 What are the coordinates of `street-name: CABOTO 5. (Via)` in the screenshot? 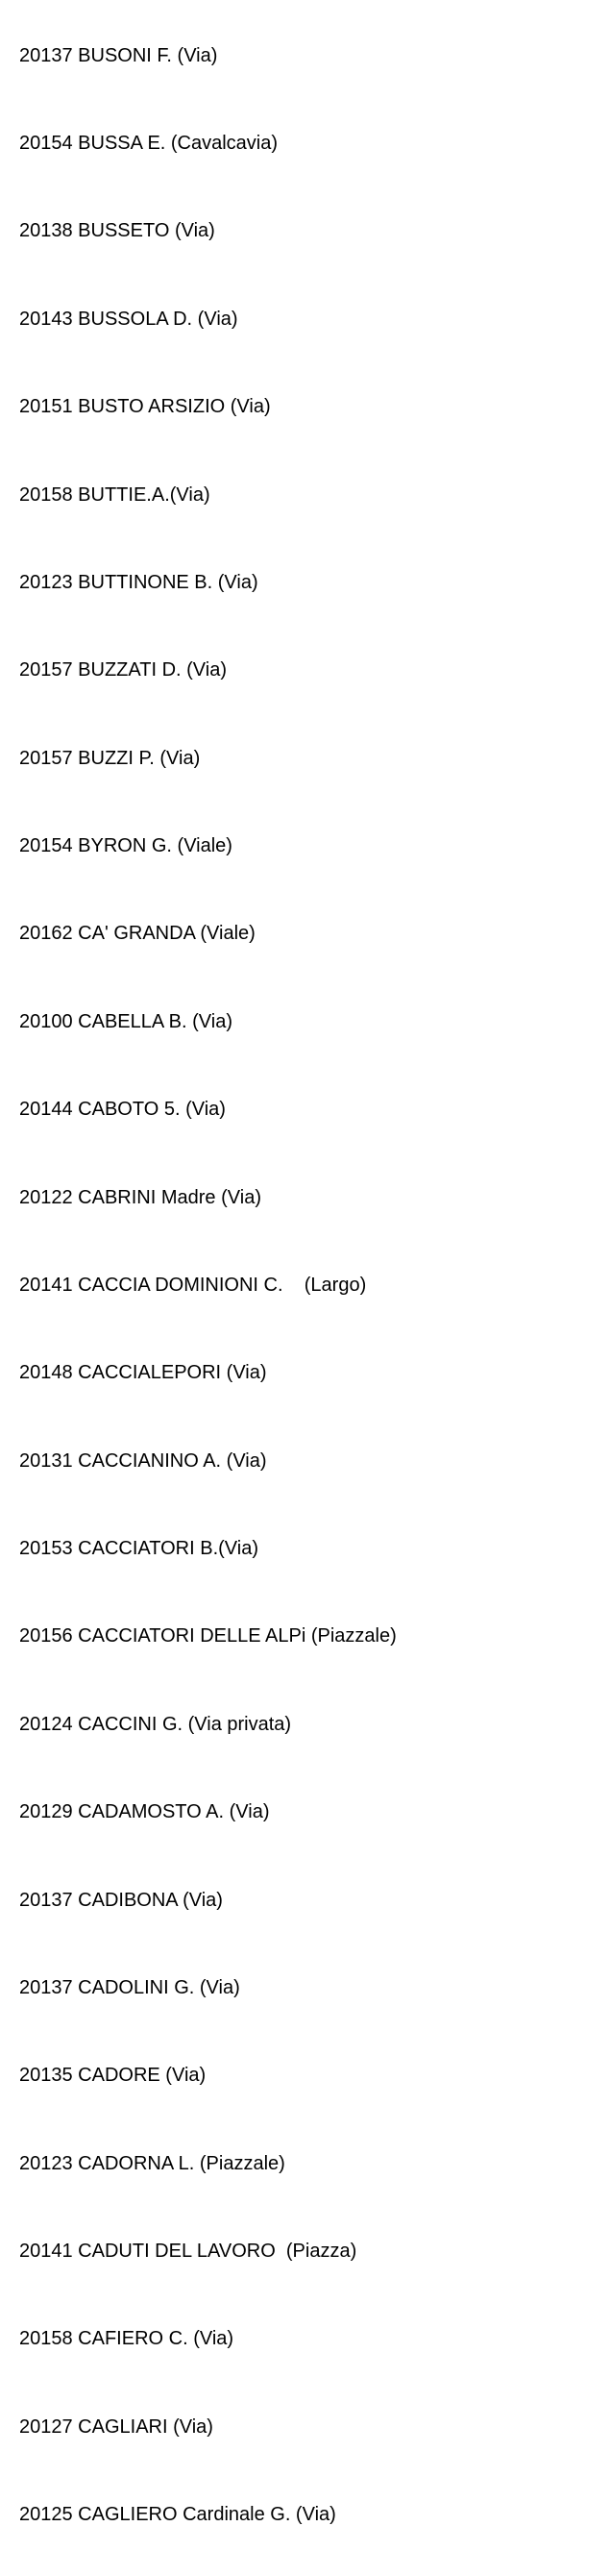 It's located at (149, 1110).